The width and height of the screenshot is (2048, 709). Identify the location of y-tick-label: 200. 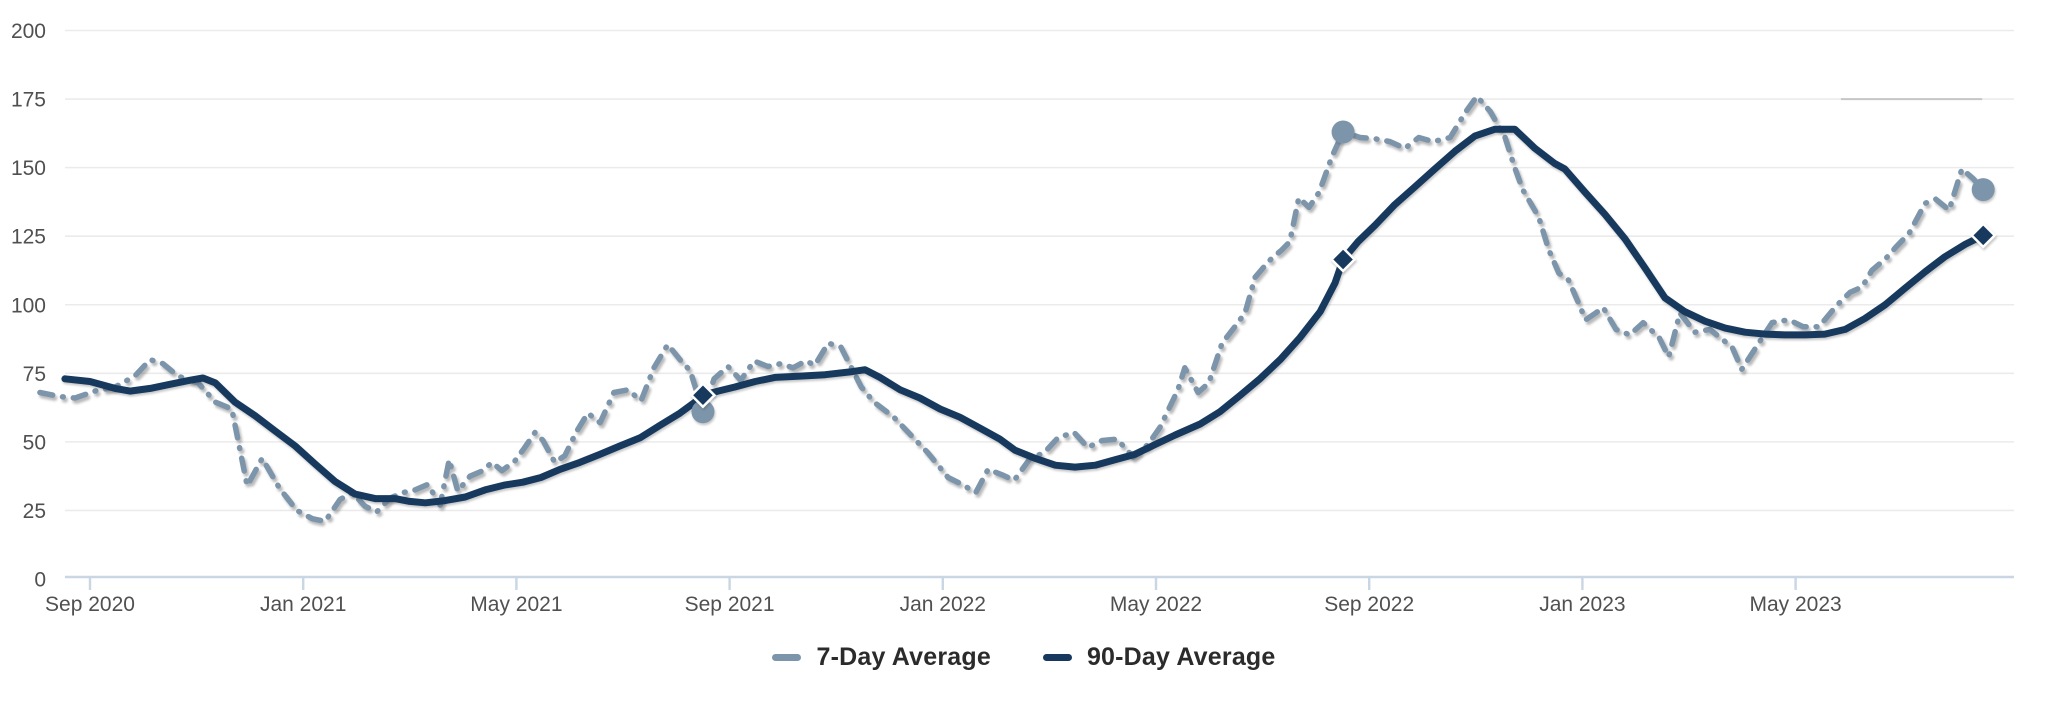
(28, 31).